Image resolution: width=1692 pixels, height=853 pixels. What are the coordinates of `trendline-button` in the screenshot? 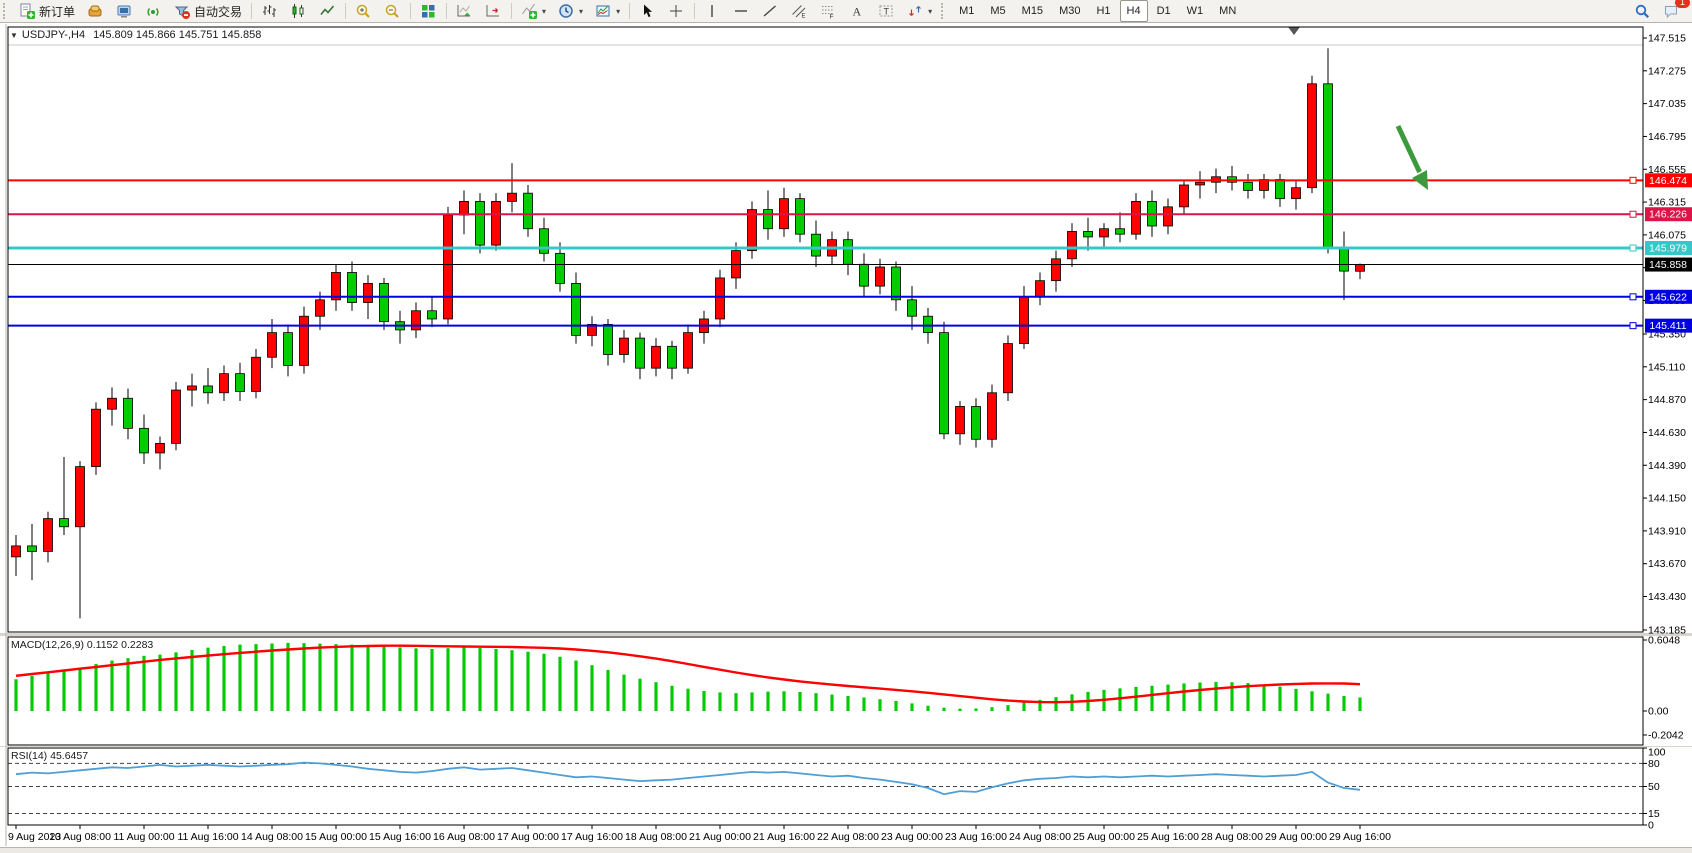 It's located at (770, 11).